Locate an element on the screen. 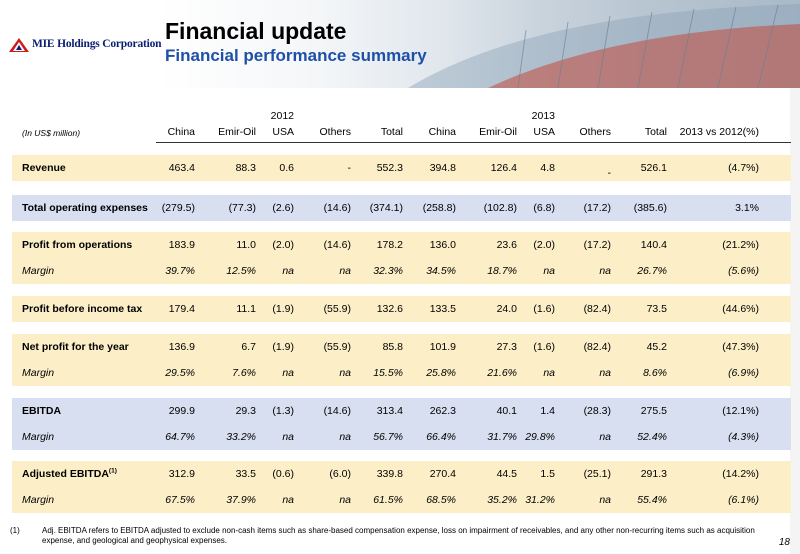 This screenshot has height=554, width=800. table-cell: (4.7%) is located at coordinates (743, 168).